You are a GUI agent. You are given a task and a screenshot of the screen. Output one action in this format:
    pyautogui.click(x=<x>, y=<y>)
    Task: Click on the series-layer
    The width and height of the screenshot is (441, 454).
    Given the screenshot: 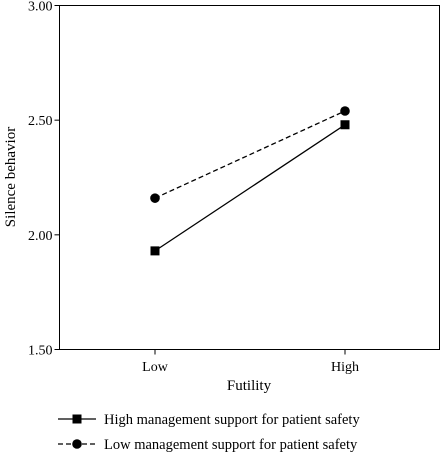 What is the action you would take?
    pyautogui.click(x=250, y=181)
    